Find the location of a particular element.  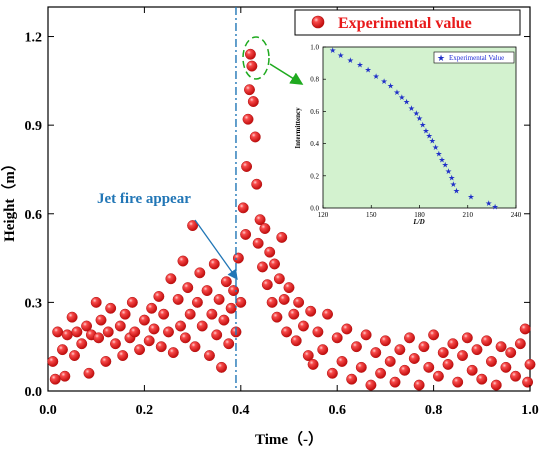

jet-fire-arrow is located at coordinates (216, 250).